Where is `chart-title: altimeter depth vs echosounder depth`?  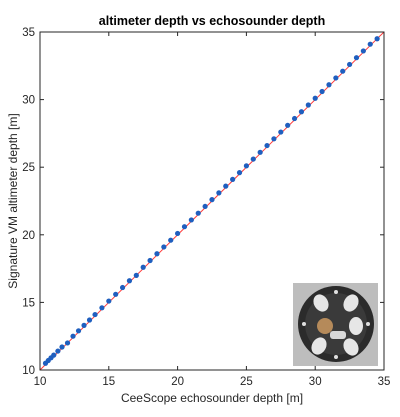 chart-title: altimeter depth vs echosounder depth is located at coordinates (212, 21).